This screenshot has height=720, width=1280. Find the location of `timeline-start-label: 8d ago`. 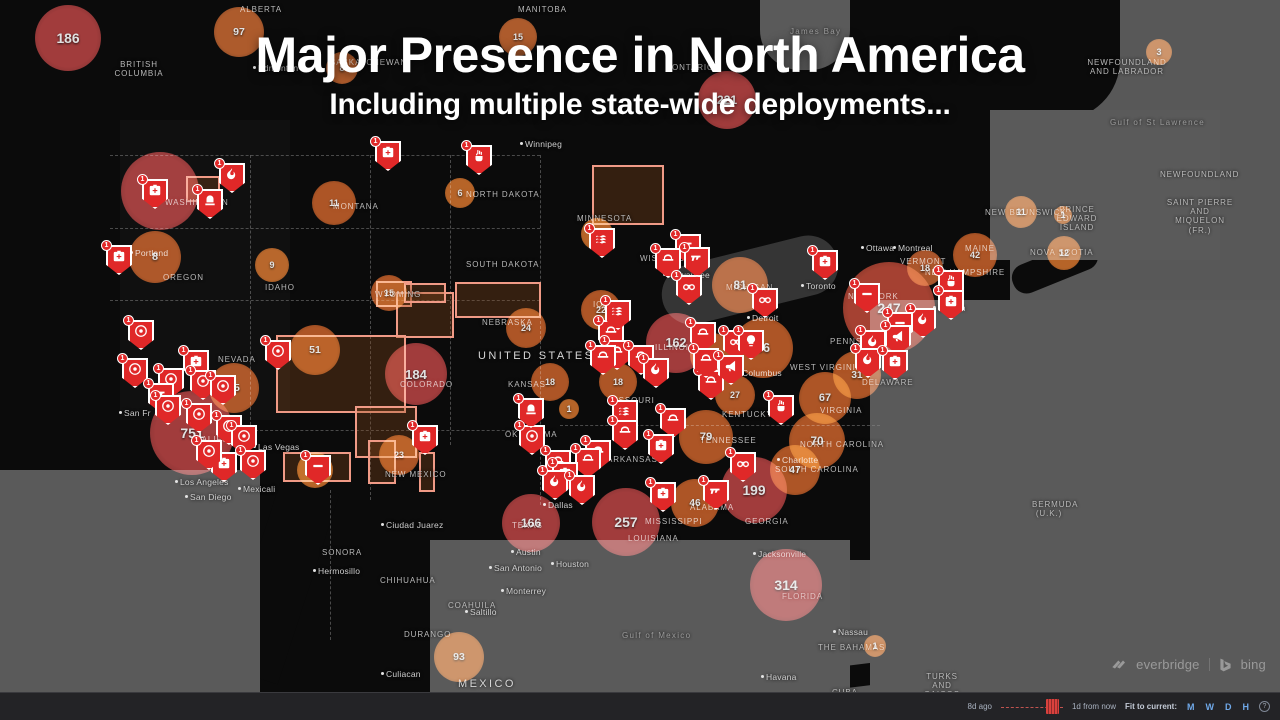

timeline-start-label: 8d ago is located at coordinates (979, 706).